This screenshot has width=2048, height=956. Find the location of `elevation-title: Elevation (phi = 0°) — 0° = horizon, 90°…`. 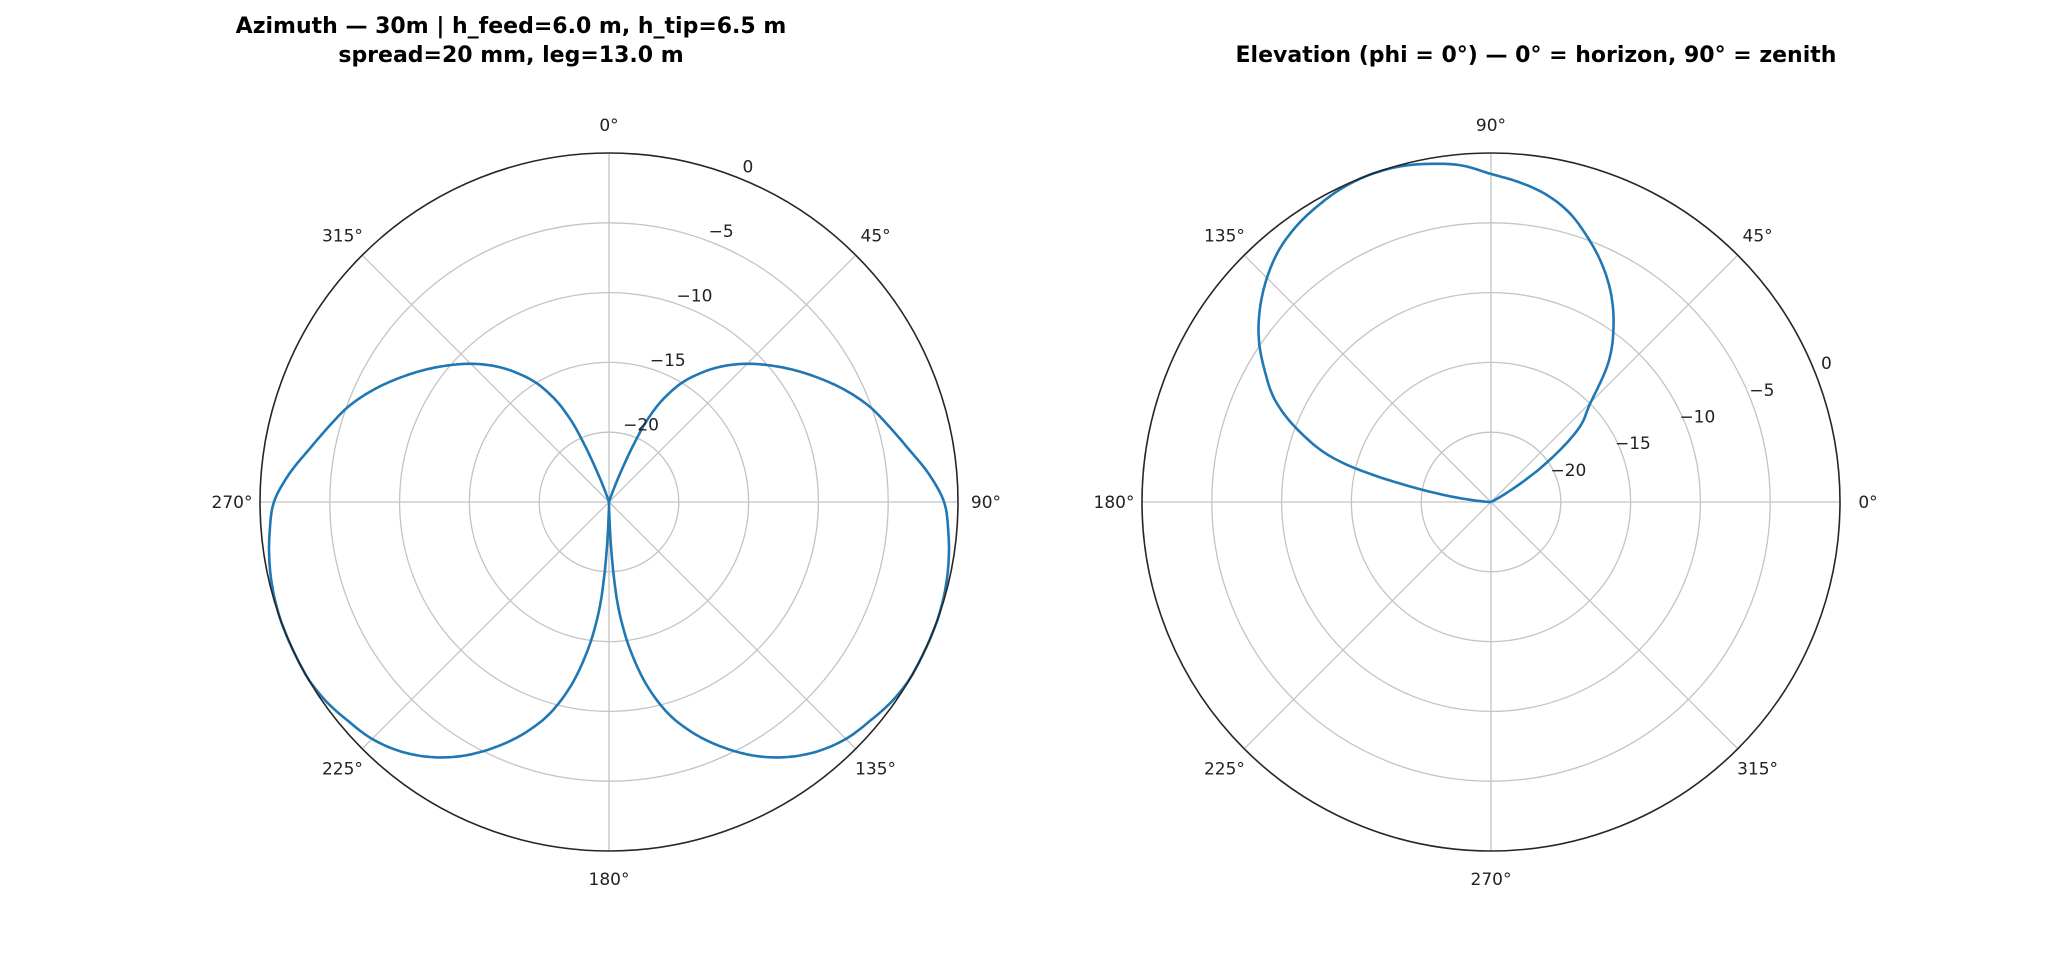

elevation-title: Elevation (phi = 0°) — 0° = horizon, 90°… is located at coordinates (1536, 55).